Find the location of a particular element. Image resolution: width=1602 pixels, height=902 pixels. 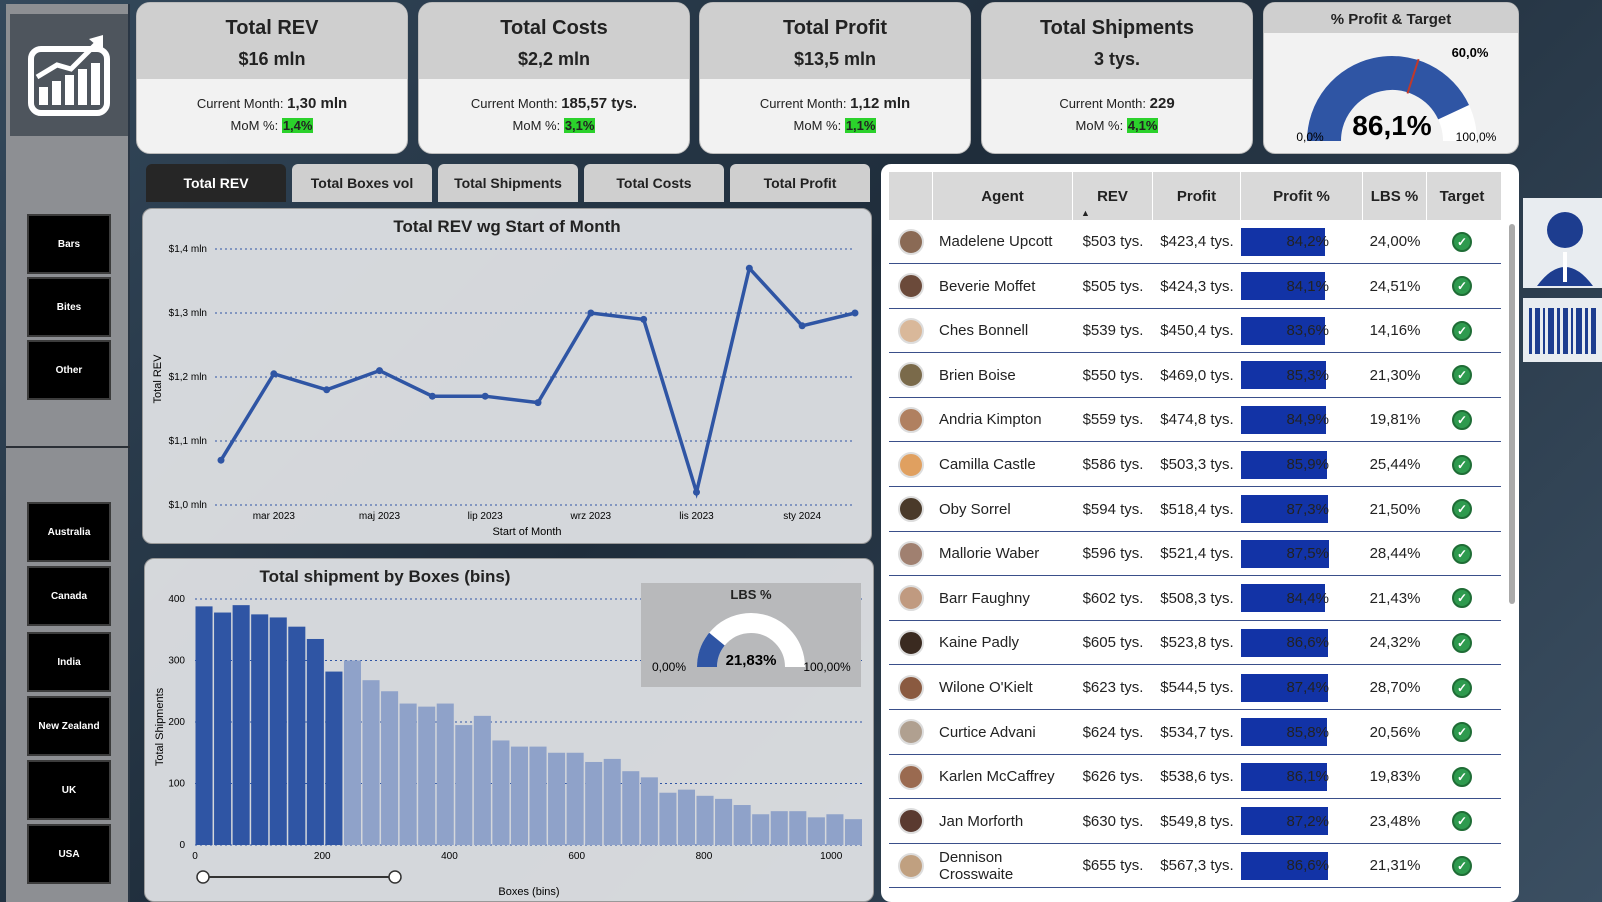

range-slider-handle-max is located at coordinates (395, 877).